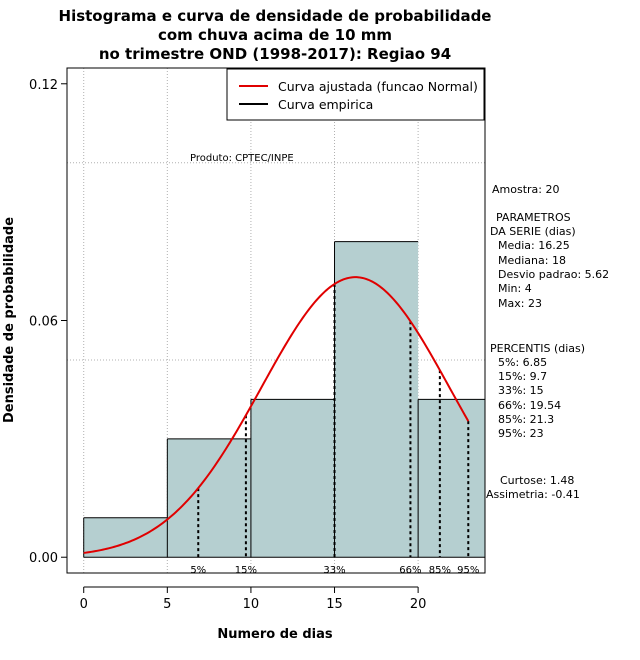 This screenshot has width=640, height=660. I want to click on y-tick-label-2: 0.12, so click(43, 85).